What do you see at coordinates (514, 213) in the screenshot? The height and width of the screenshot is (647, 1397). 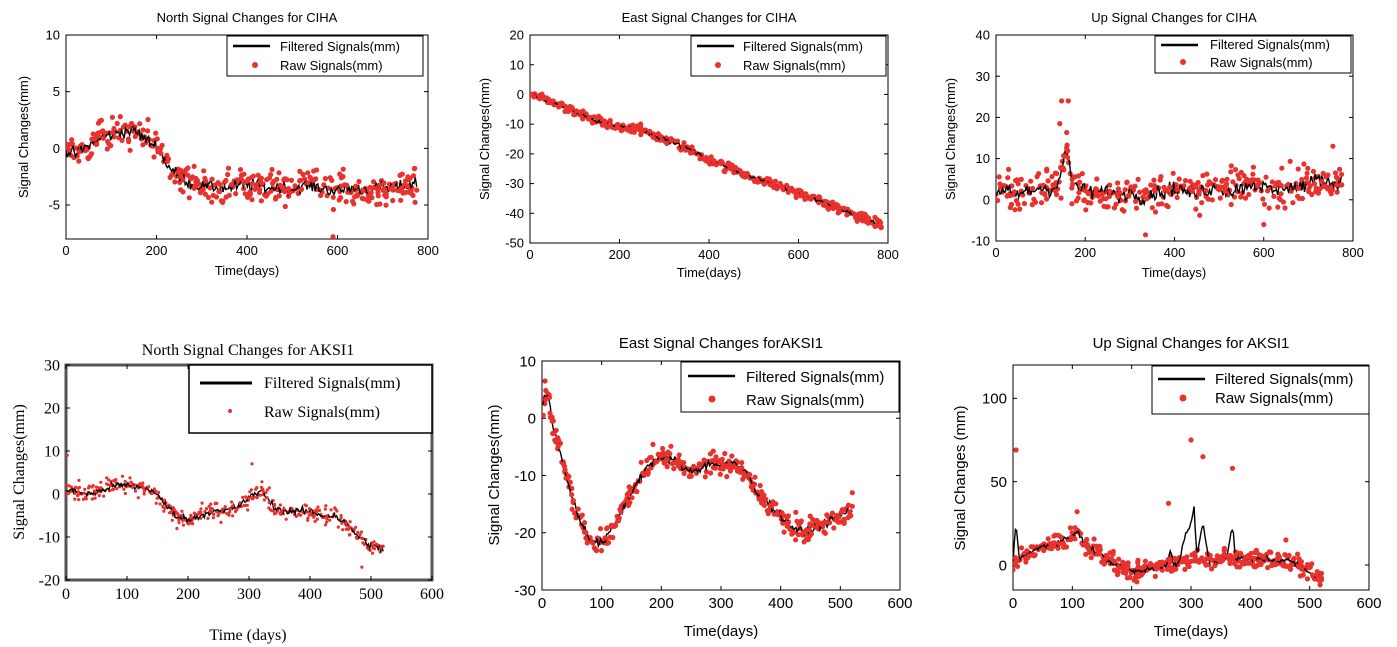 I see `y-tick-label: -40` at bounding box center [514, 213].